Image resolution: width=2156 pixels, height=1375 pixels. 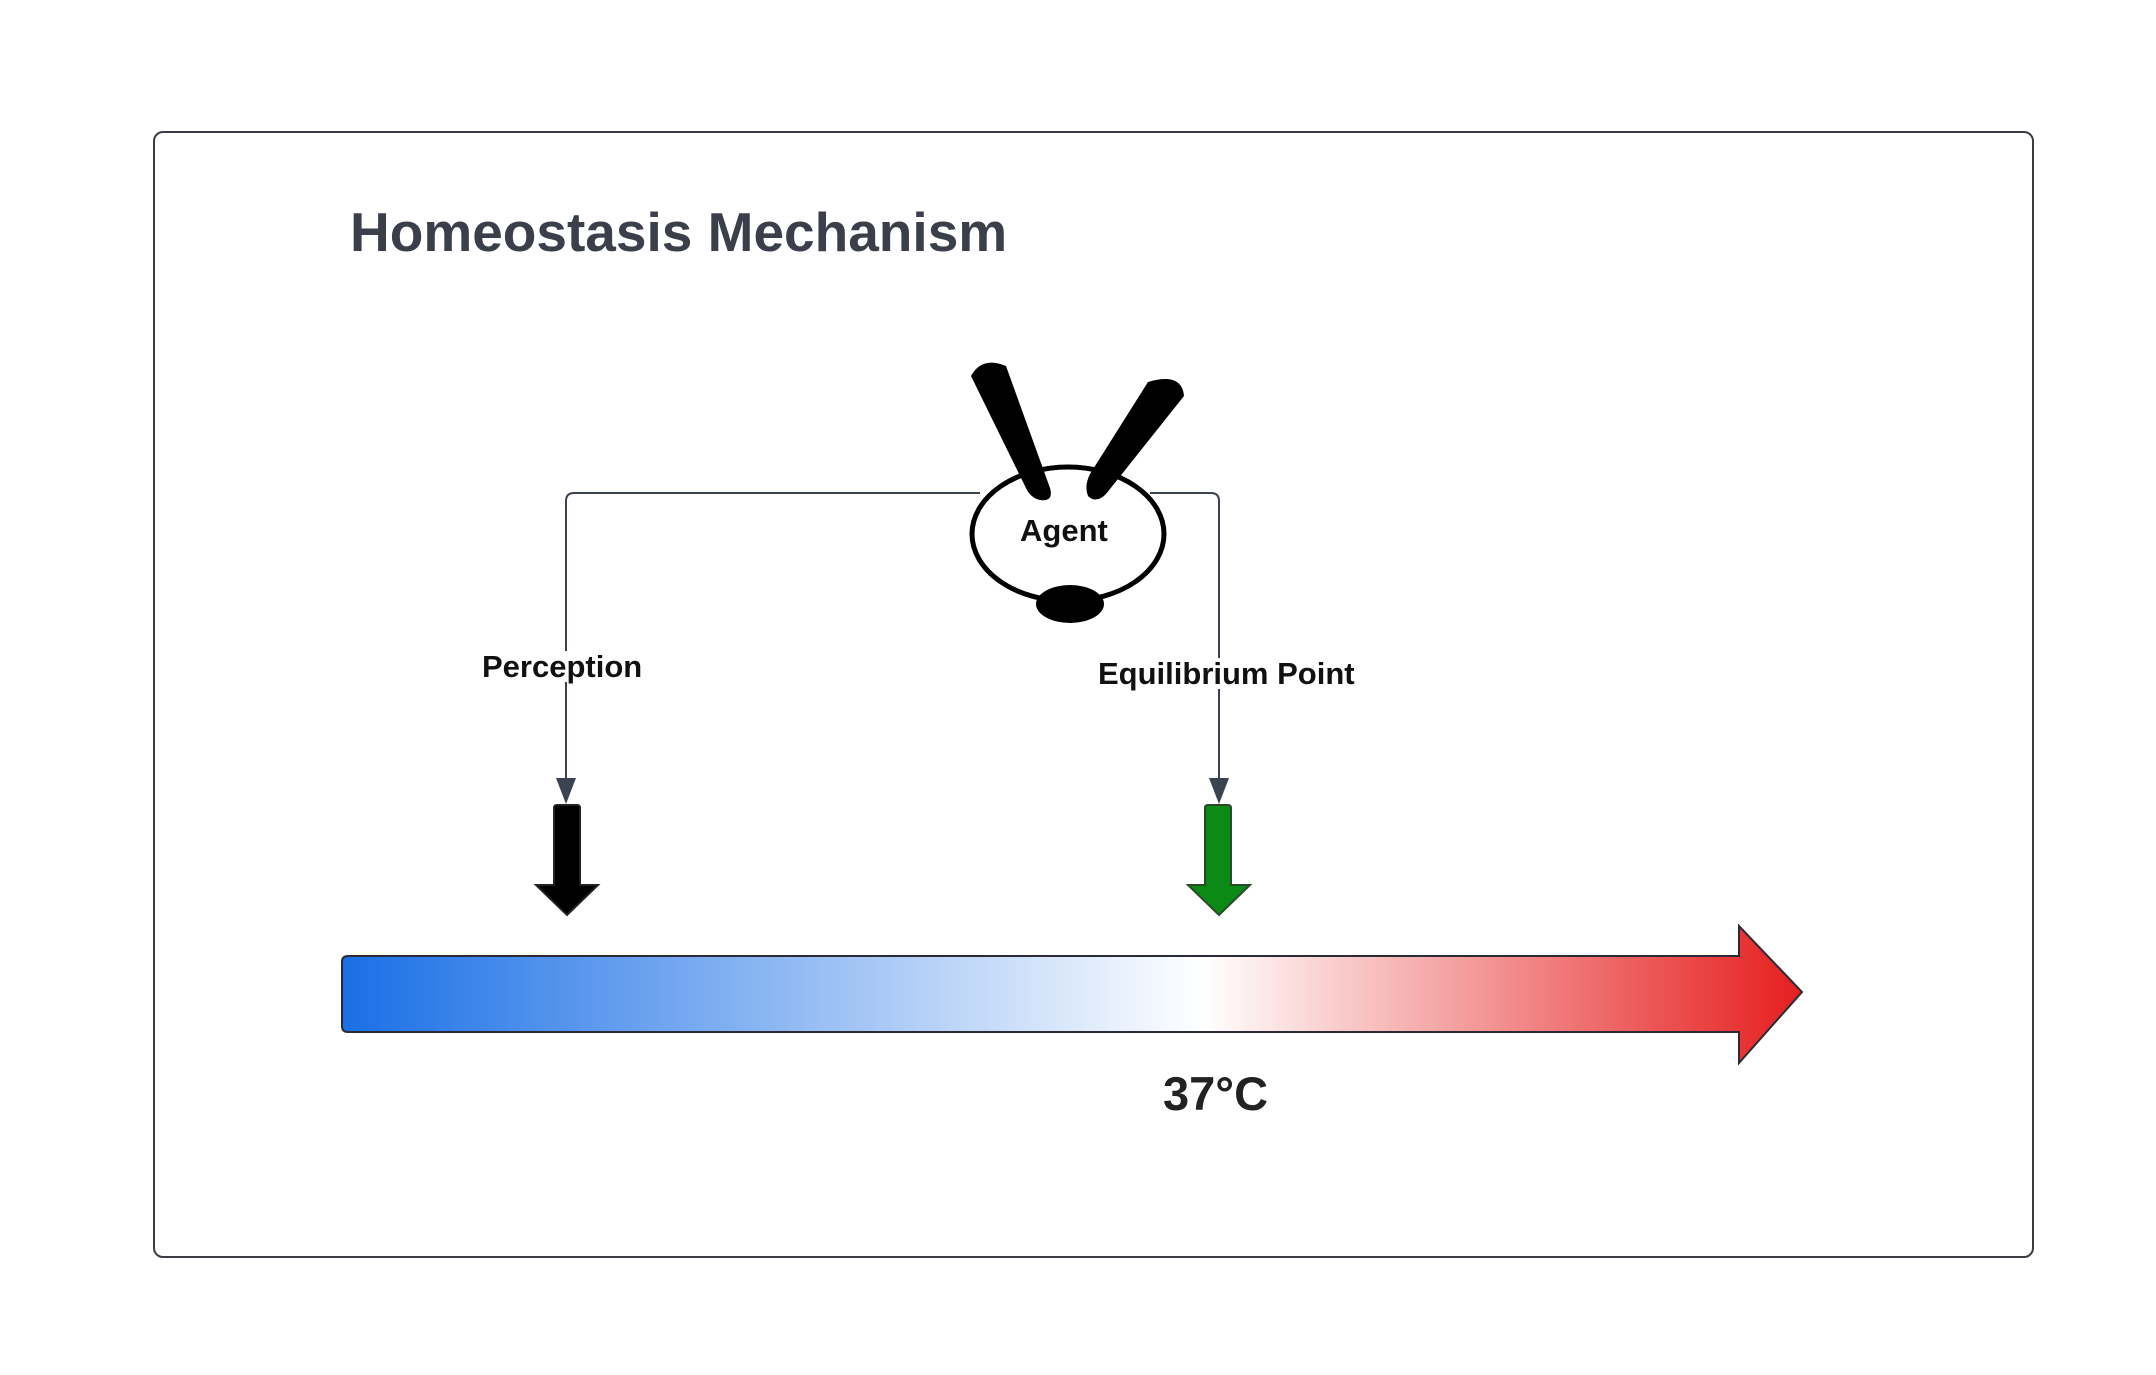 What do you see at coordinates (567, 860) in the screenshot?
I see `perception-marker-icon` at bounding box center [567, 860].